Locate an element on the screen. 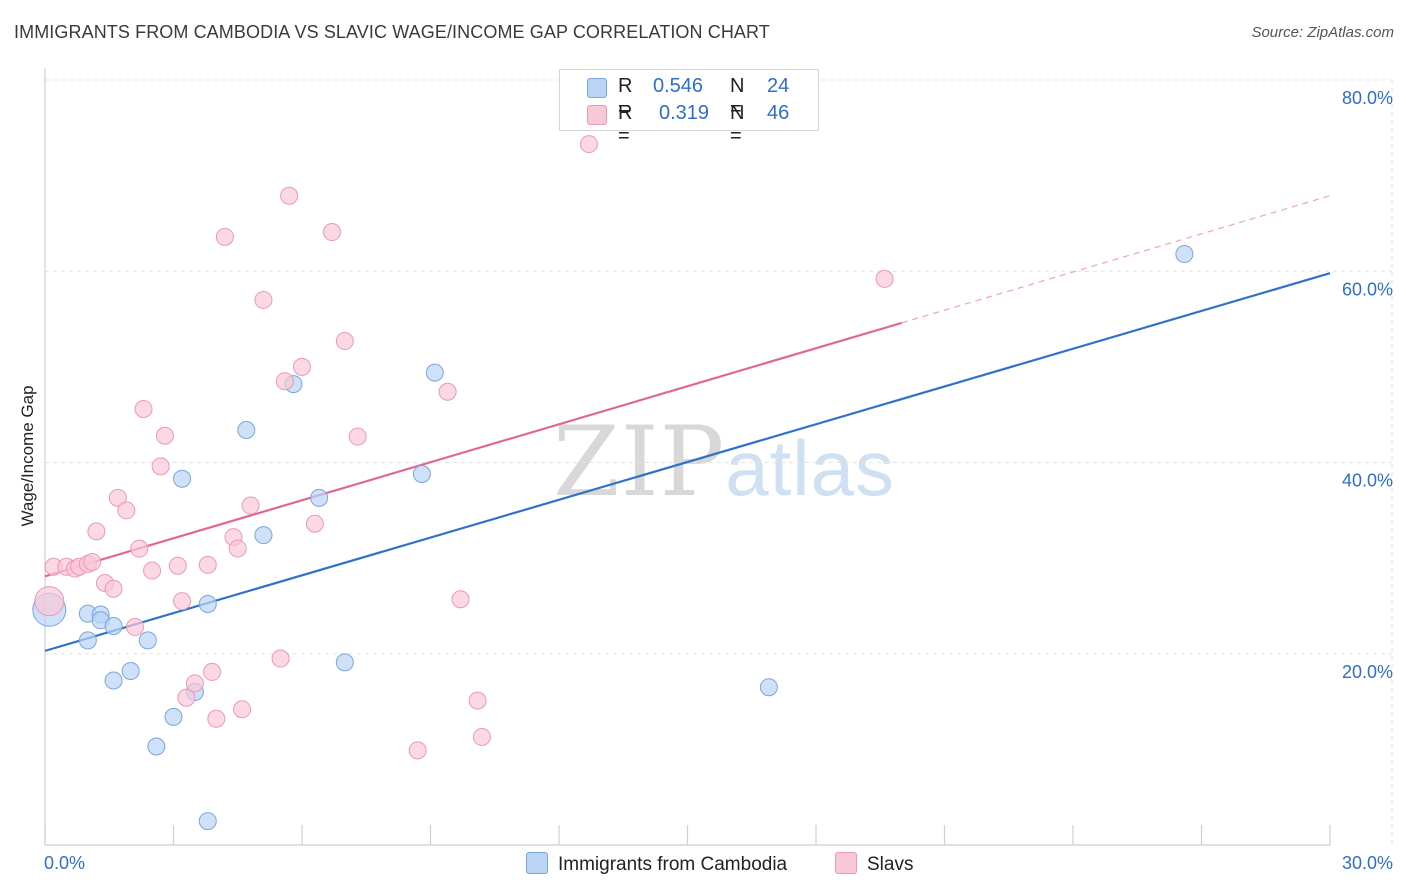 The height and width of the screenshot is (892, 1406). x-tick-label: 30.0% is located at coordinates (1367, 863).